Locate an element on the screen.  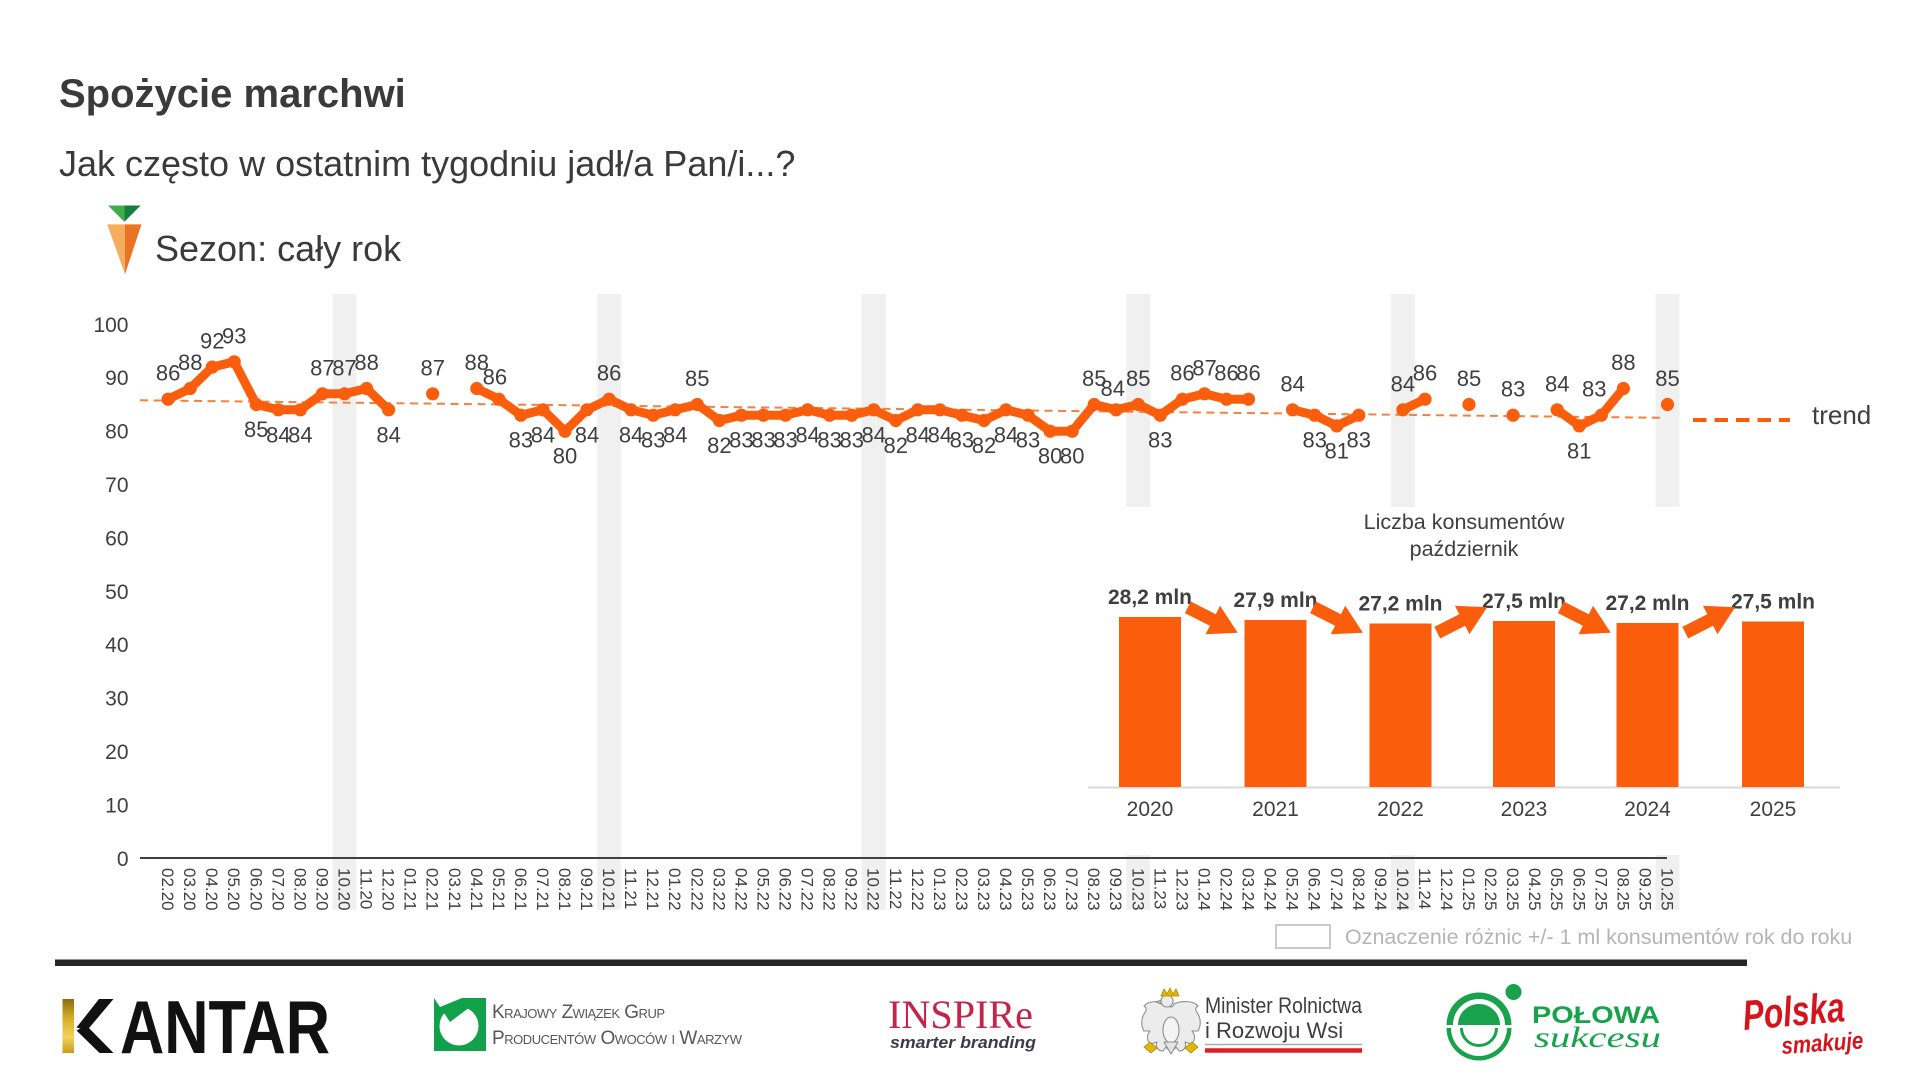
svg-text: 0 is located at coordinates (123, 859).